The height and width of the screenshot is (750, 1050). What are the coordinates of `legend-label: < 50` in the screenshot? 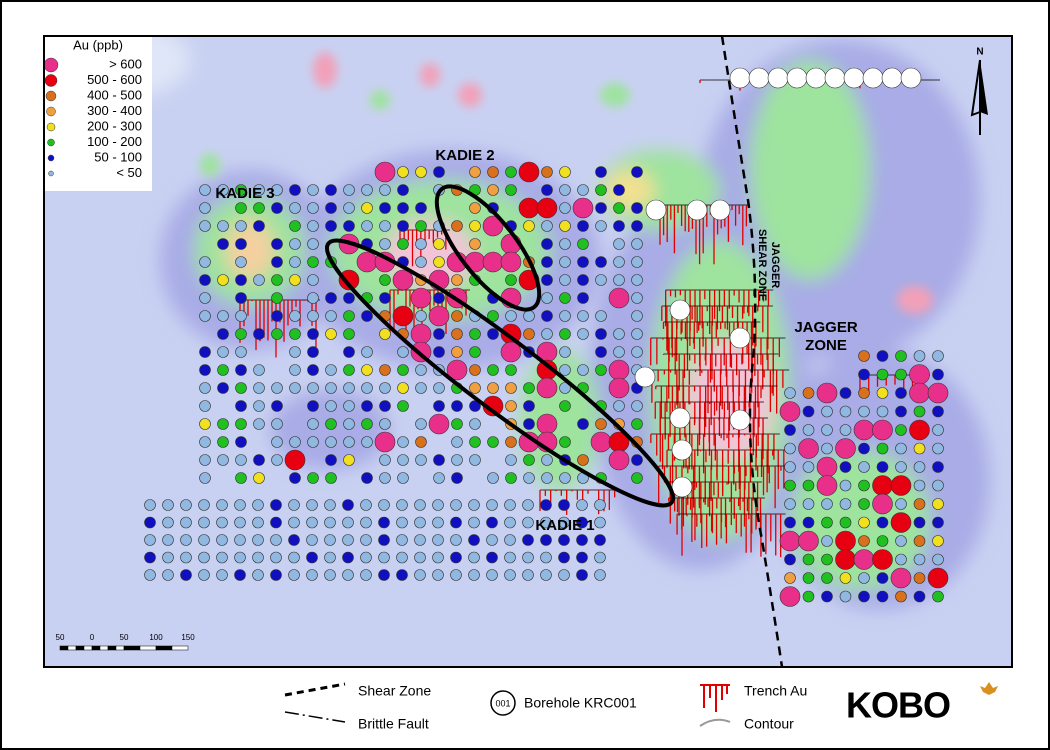 It's located at (129, 172).